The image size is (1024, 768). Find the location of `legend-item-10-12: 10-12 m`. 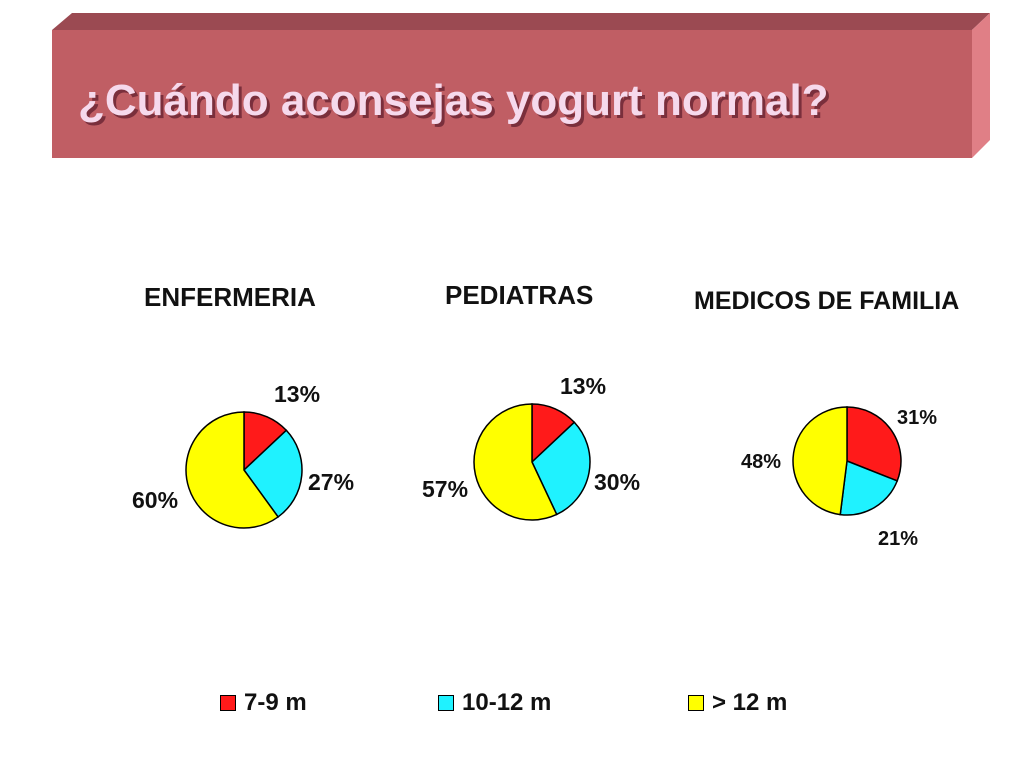

legend-item-10-12: 10-12 m is located at coordinates (494, 703).